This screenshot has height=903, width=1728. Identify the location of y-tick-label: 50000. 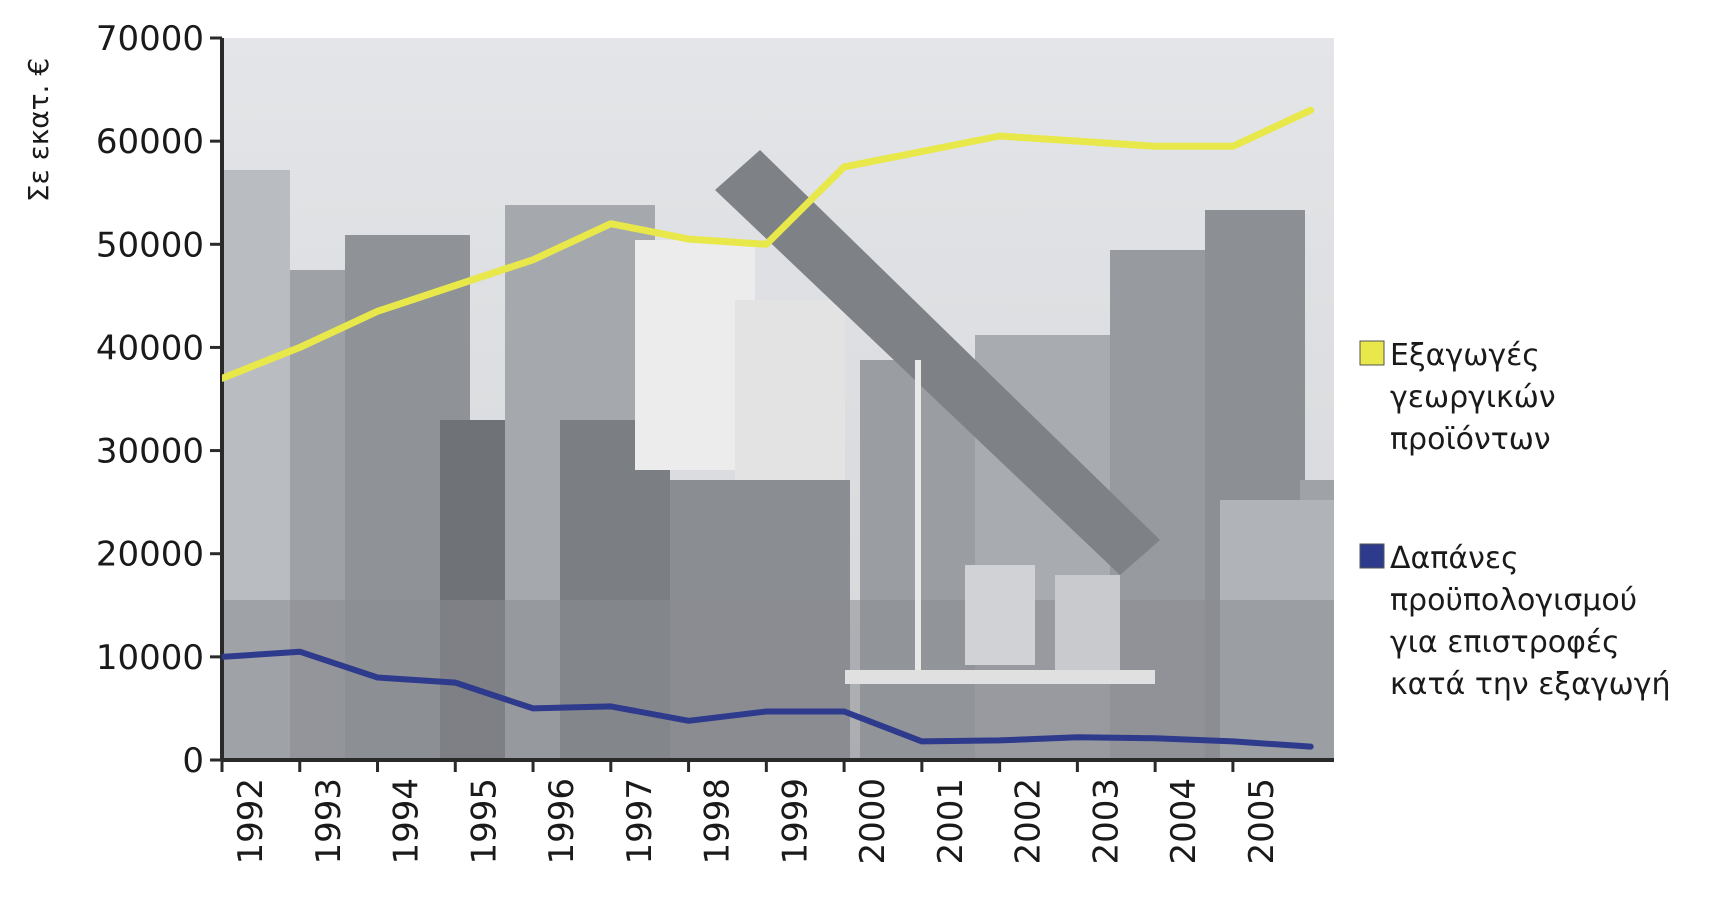
(150, 245).